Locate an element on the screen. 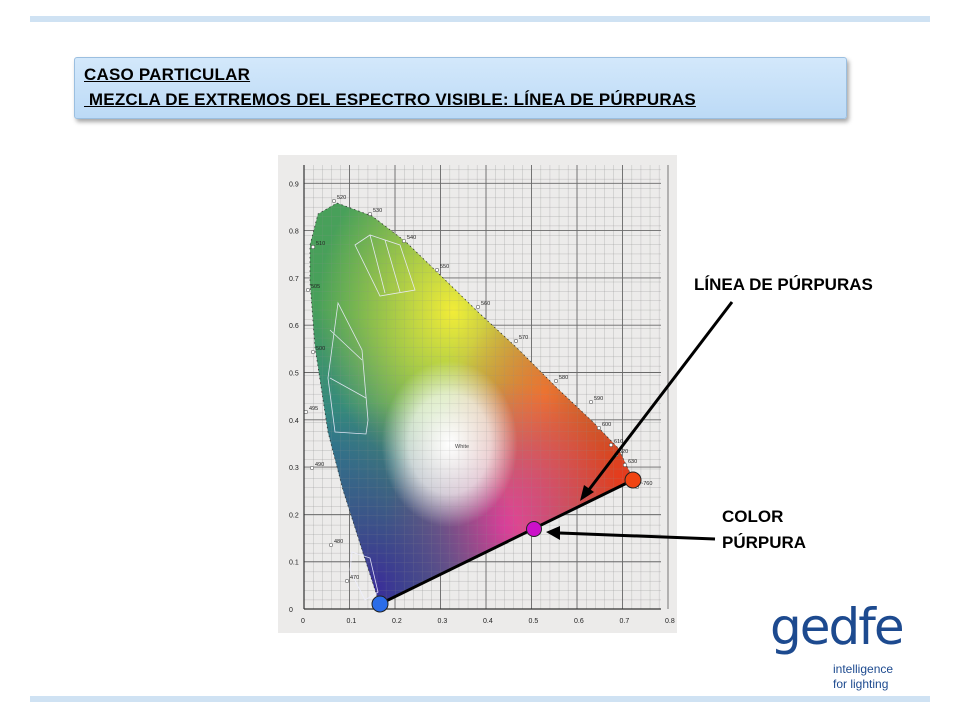  y-tick-labels: 0 0.1 0.2 0.3 0.4 0.5 0.6 0.7 0.8 0.9 is located at coordinates (294, 397).